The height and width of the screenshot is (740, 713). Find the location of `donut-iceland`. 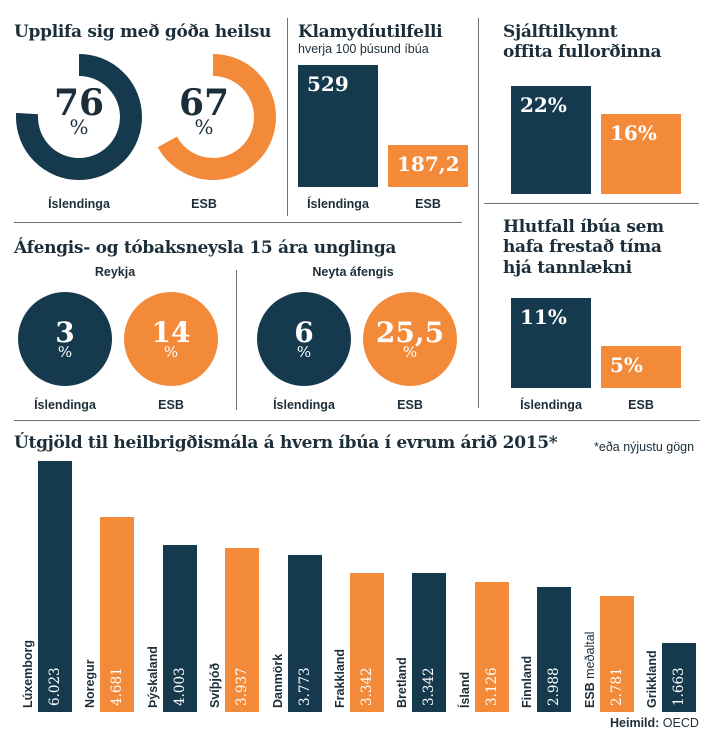

donut-iceland is located at coordinates (79, 117).